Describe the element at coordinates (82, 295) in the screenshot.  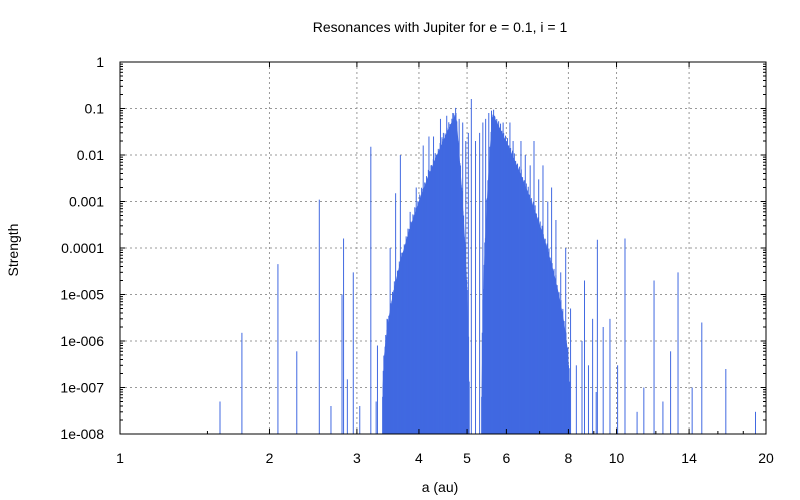
I see `y-tick-label: 1e-005` at that location.